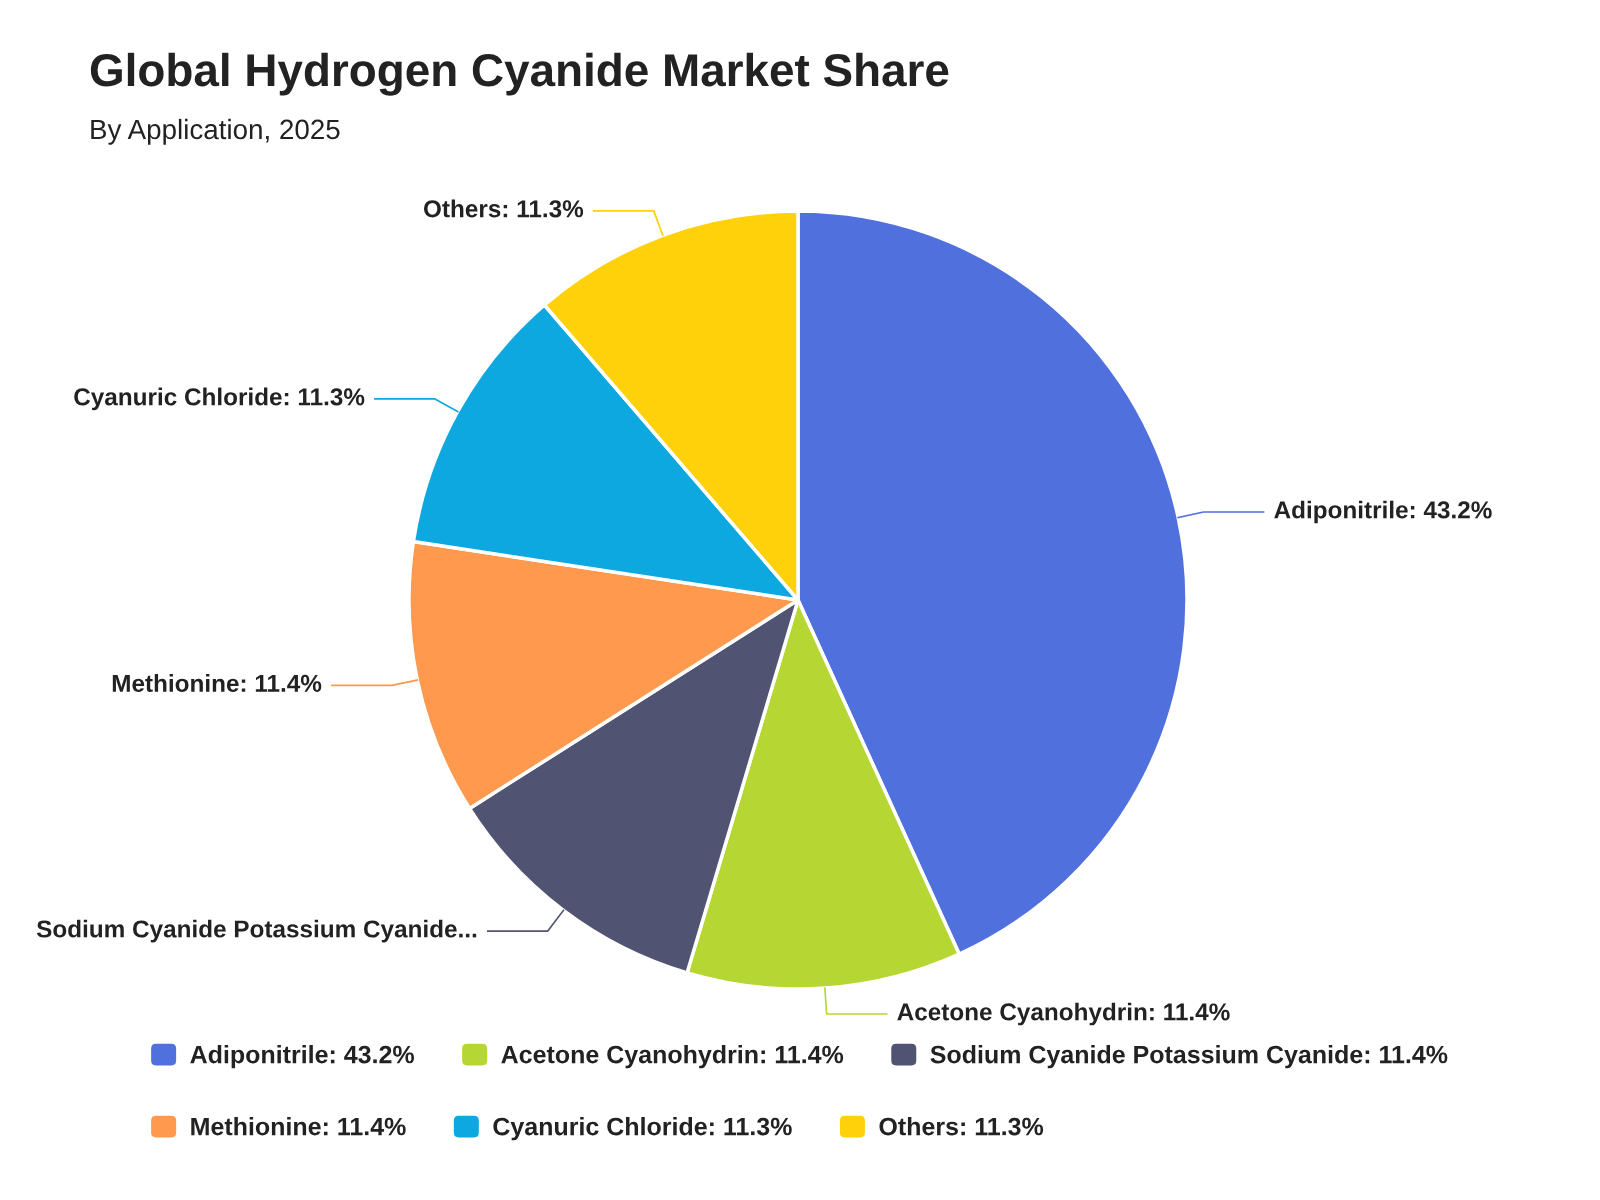 This screenshot has width=1600, height=1200. What do you see at coordinates (217, 683) in the screenshot?
I see `data-label: Methionine: 11.4%` at bounding box center [217, 683].